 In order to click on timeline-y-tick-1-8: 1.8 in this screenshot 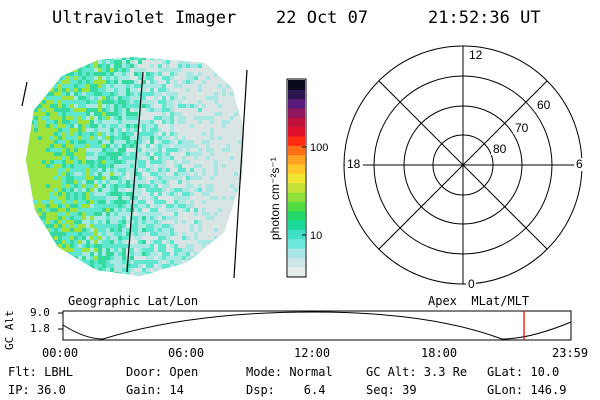, I will do `click(40, 328)`.